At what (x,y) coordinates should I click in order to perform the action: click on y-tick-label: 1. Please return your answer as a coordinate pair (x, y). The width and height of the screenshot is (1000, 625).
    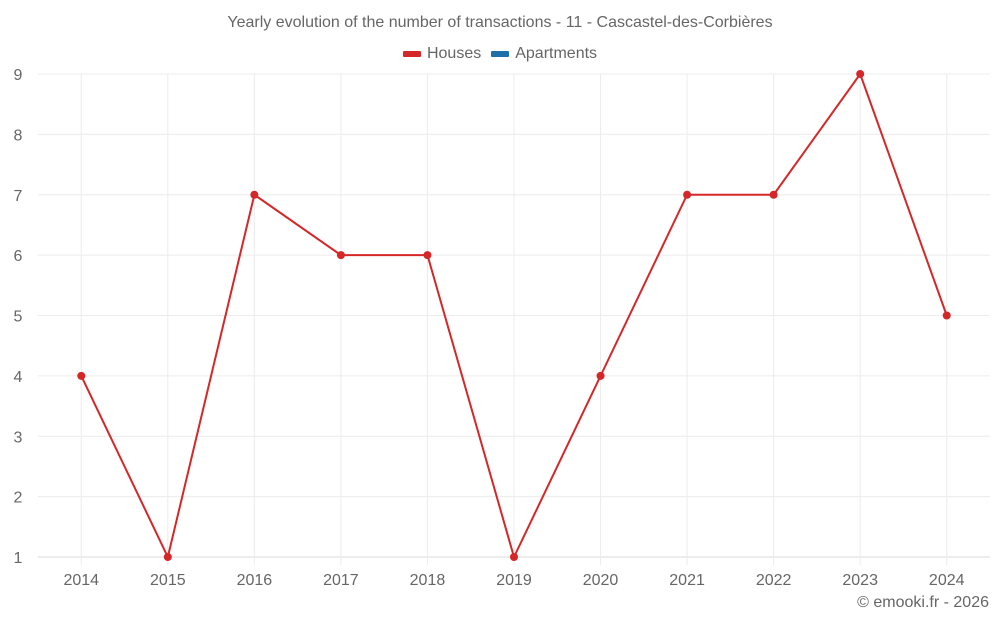
    Looking at the image, I should click on (18, 558).